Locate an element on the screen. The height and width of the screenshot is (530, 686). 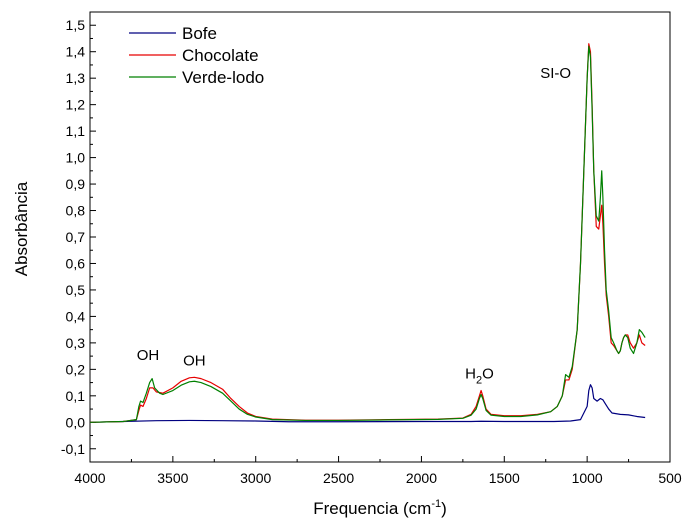
x-tick-label: 2500 is located at coordinates (338, 478).